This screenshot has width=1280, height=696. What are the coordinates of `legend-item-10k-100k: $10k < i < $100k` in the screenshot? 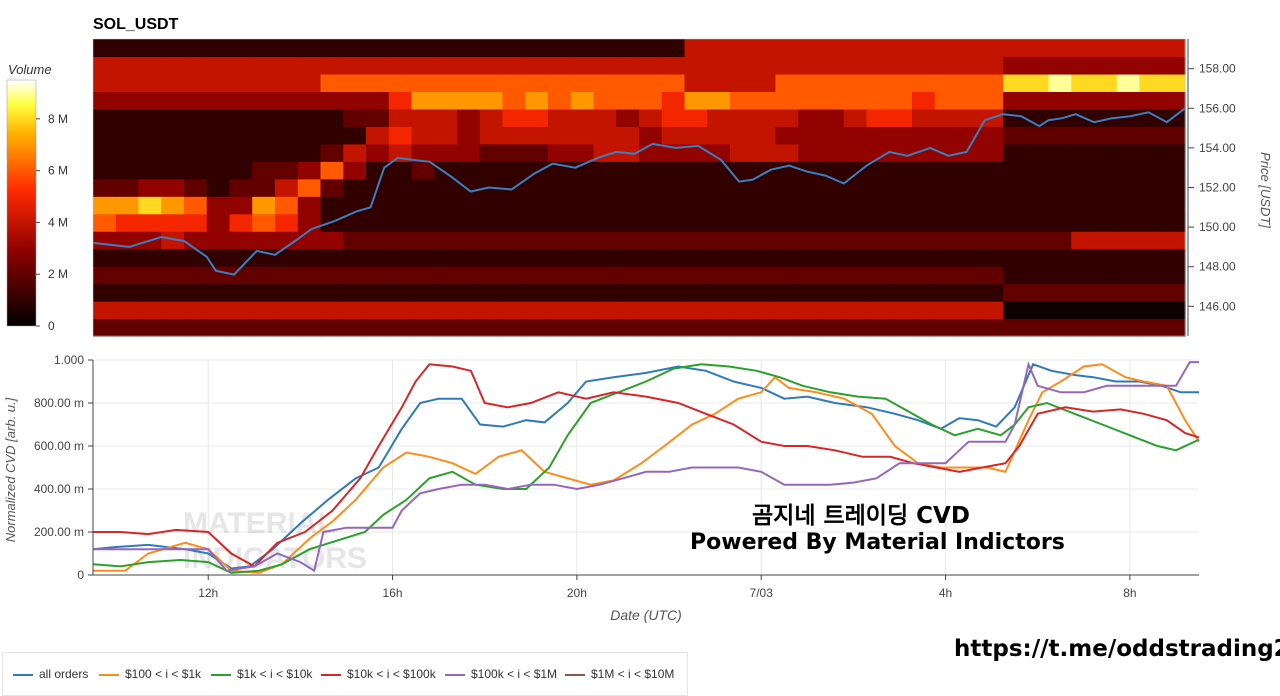 It's located at (378, 674).